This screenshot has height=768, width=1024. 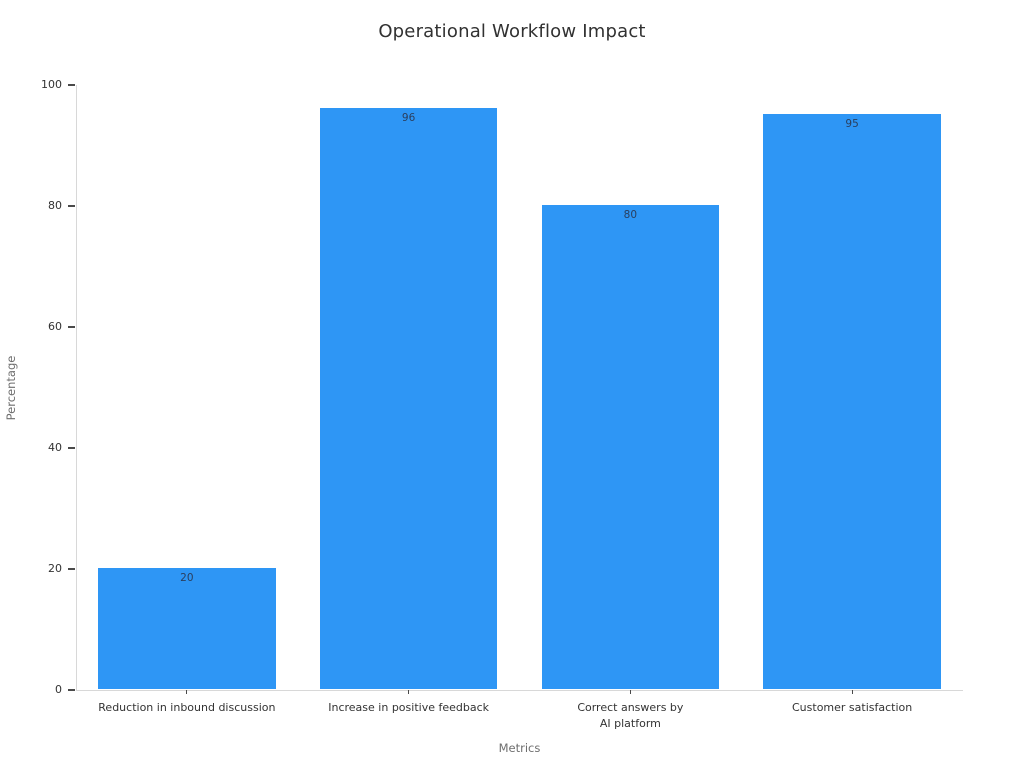 What do you see at coordinates (11, 388) in the screenshot?
I see `y-axis-title: Percentage` at bounding box center [11, 388].